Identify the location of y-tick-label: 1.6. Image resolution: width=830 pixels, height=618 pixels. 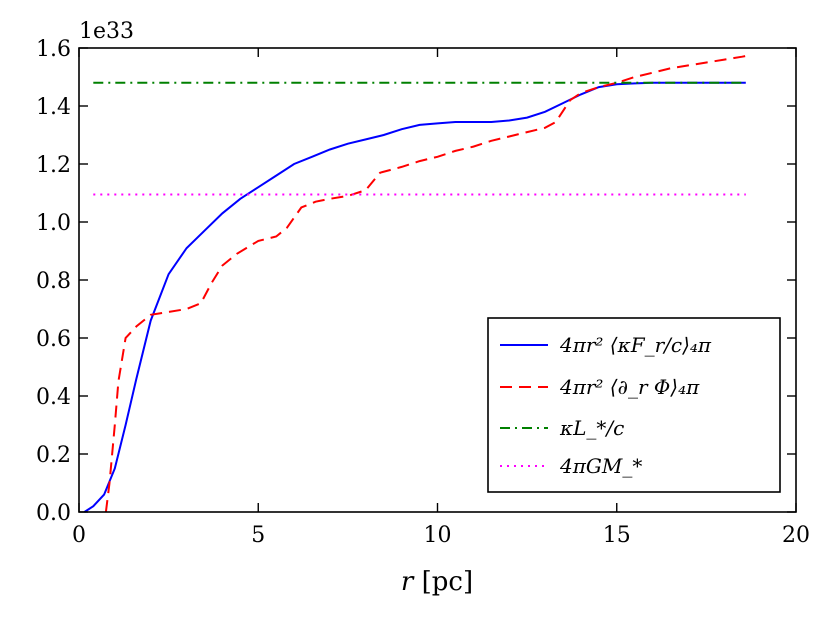
(53, 49).